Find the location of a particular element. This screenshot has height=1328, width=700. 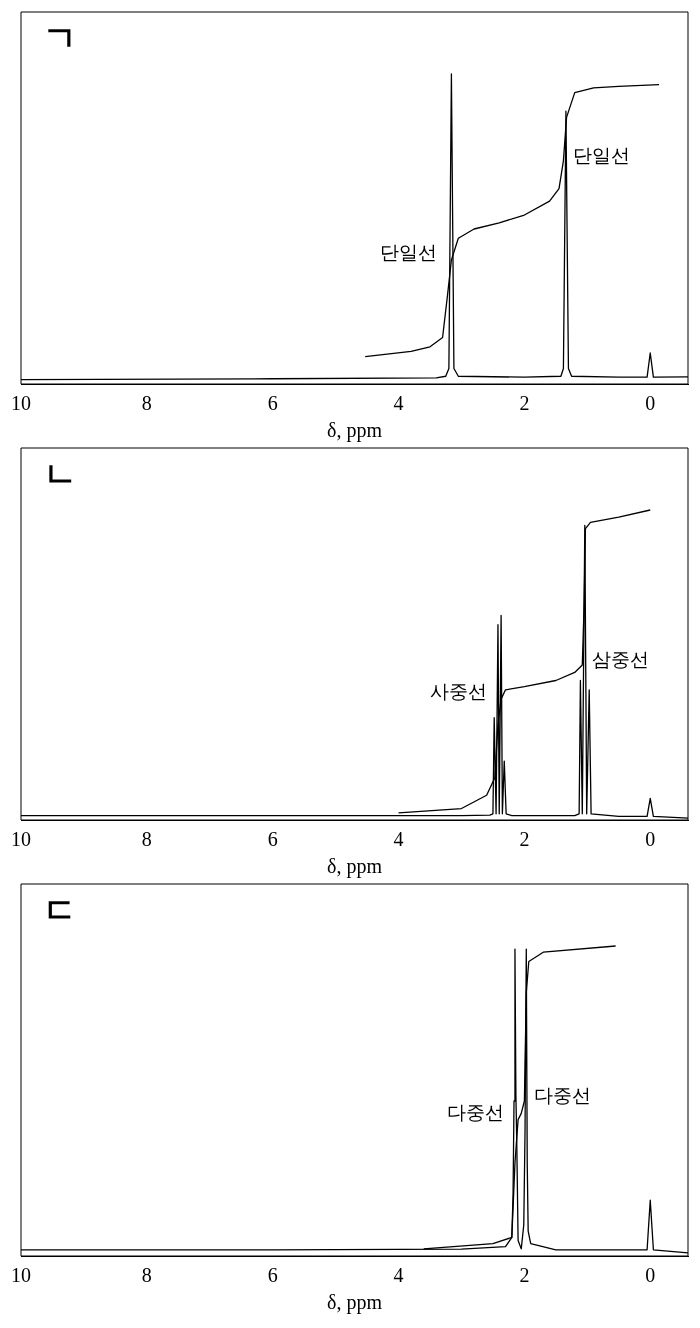

annotation: 삼중선 is located at coordinates (621, 658).